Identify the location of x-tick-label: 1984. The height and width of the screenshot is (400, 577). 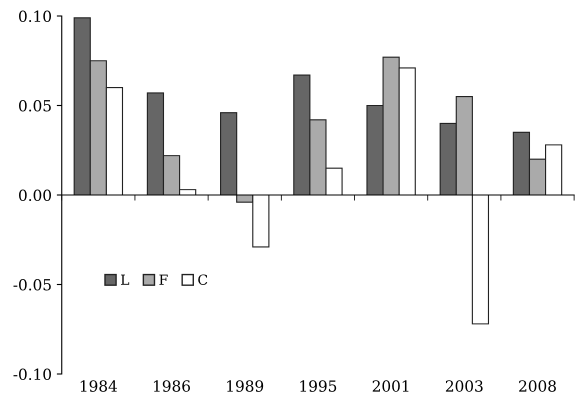
(99, 386).